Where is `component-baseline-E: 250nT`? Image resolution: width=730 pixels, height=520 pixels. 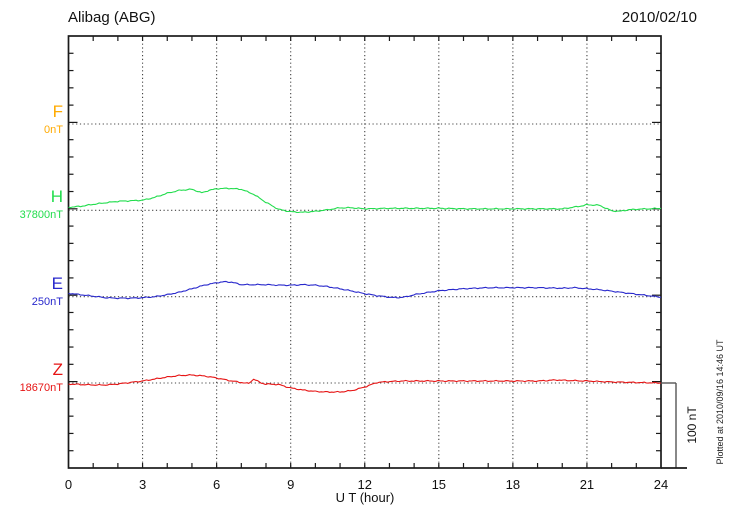 component-baseline-E: 250nT is located at coordinates (47, 302).